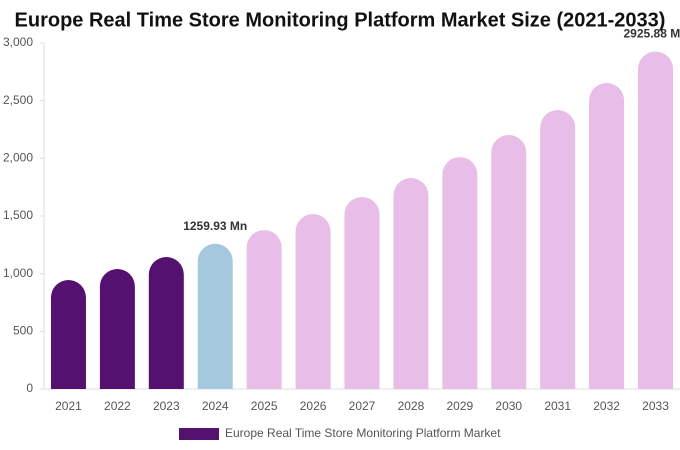 This screenshot has height=450, width=680. What do you see at coordinates (68, 406) in the screenshot?
I see `x-tick-label: 2021` at bounding box center [68, 406].